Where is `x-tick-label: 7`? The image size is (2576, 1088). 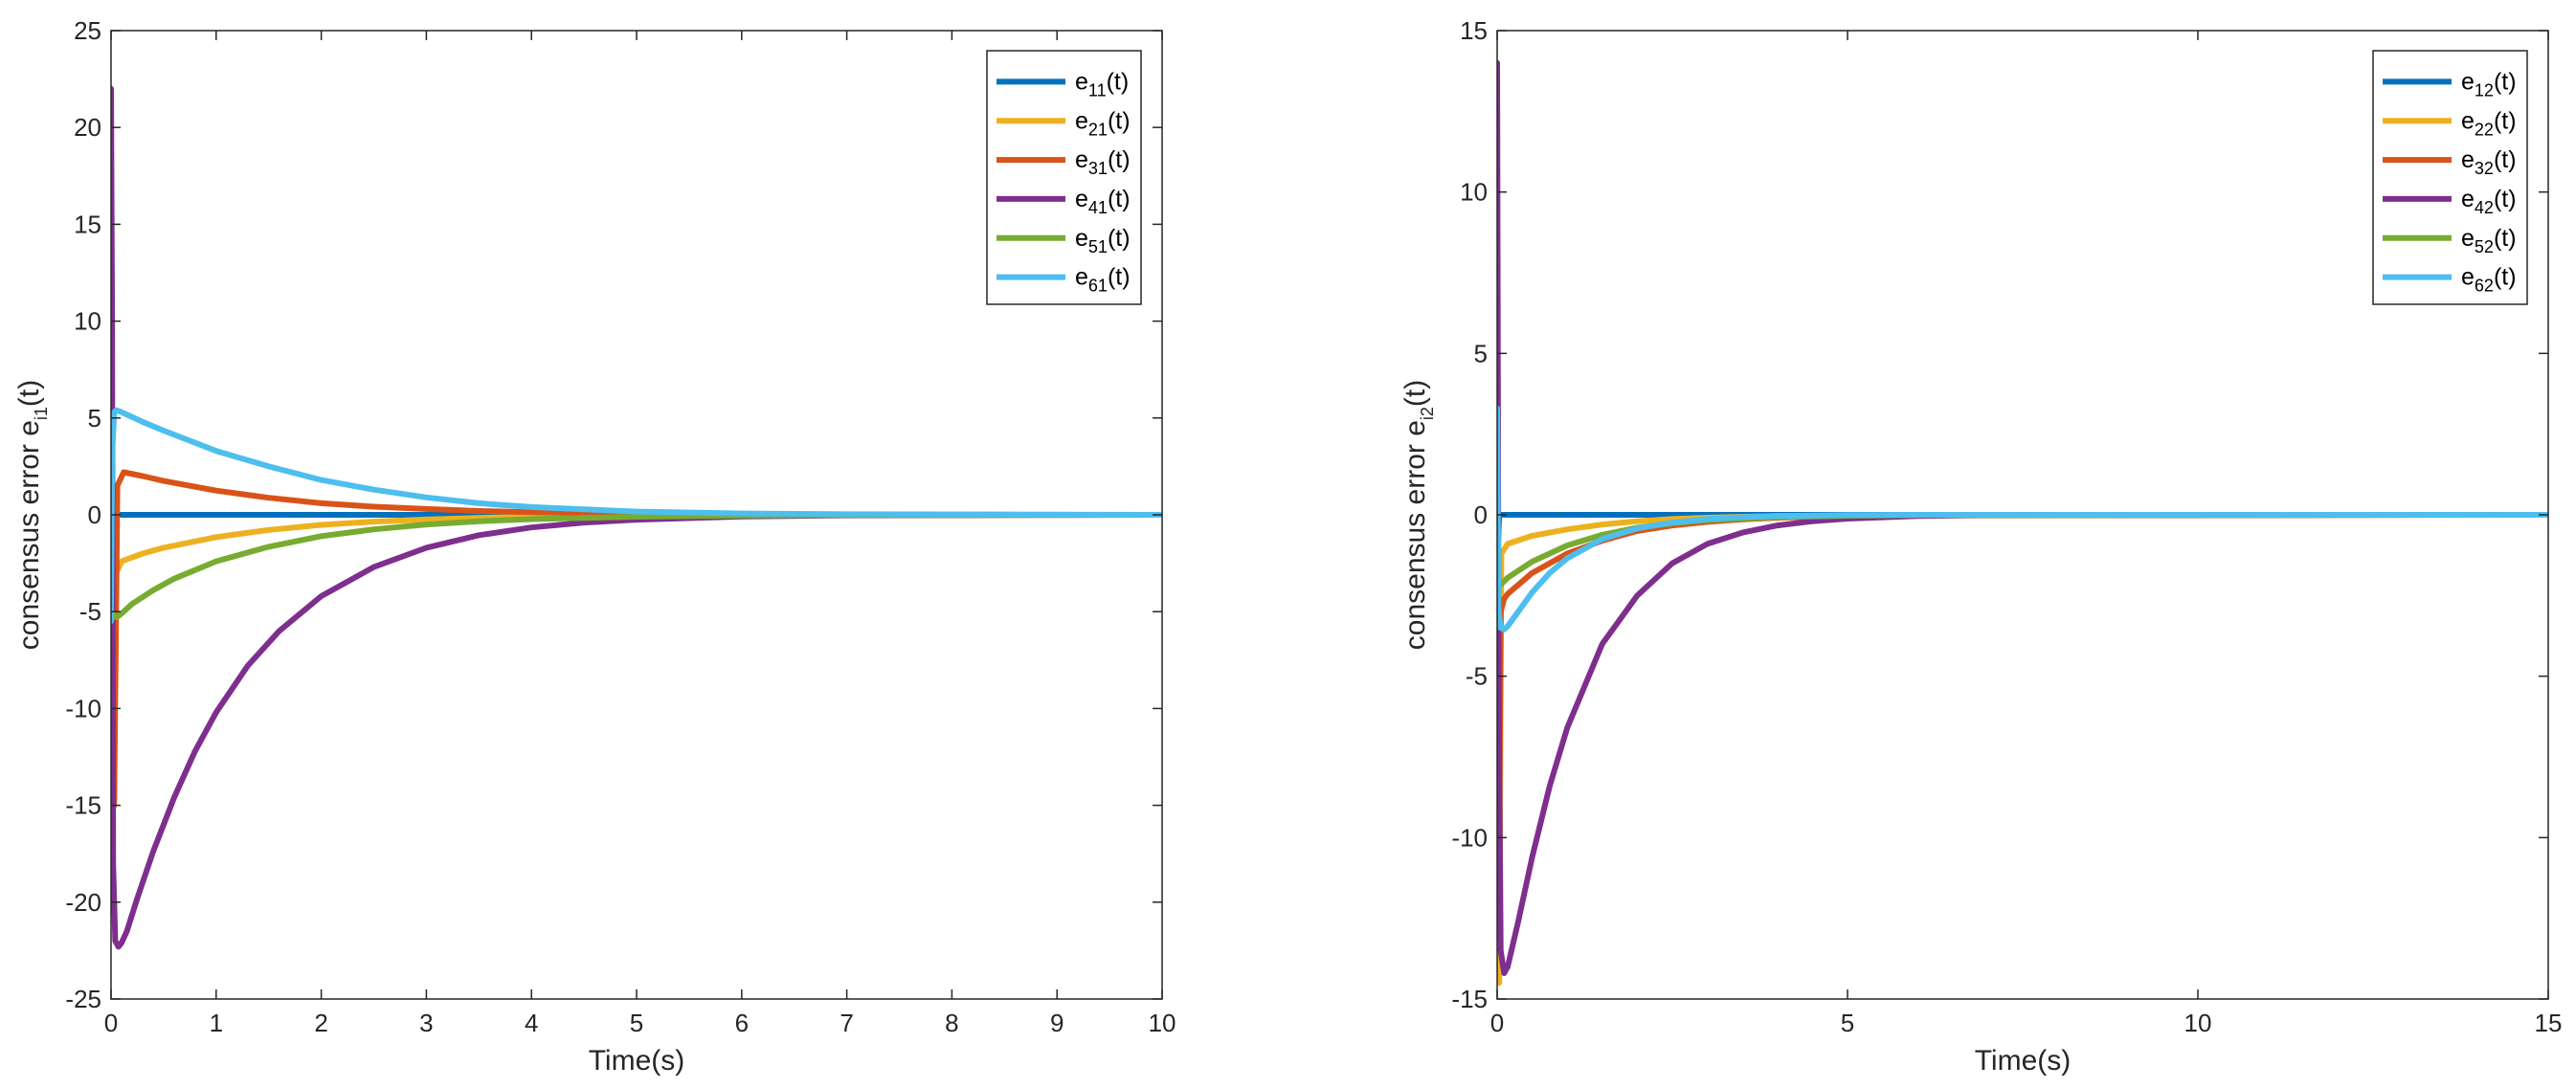 x-tick-label: 7 is located at coordinates (847, 1023).